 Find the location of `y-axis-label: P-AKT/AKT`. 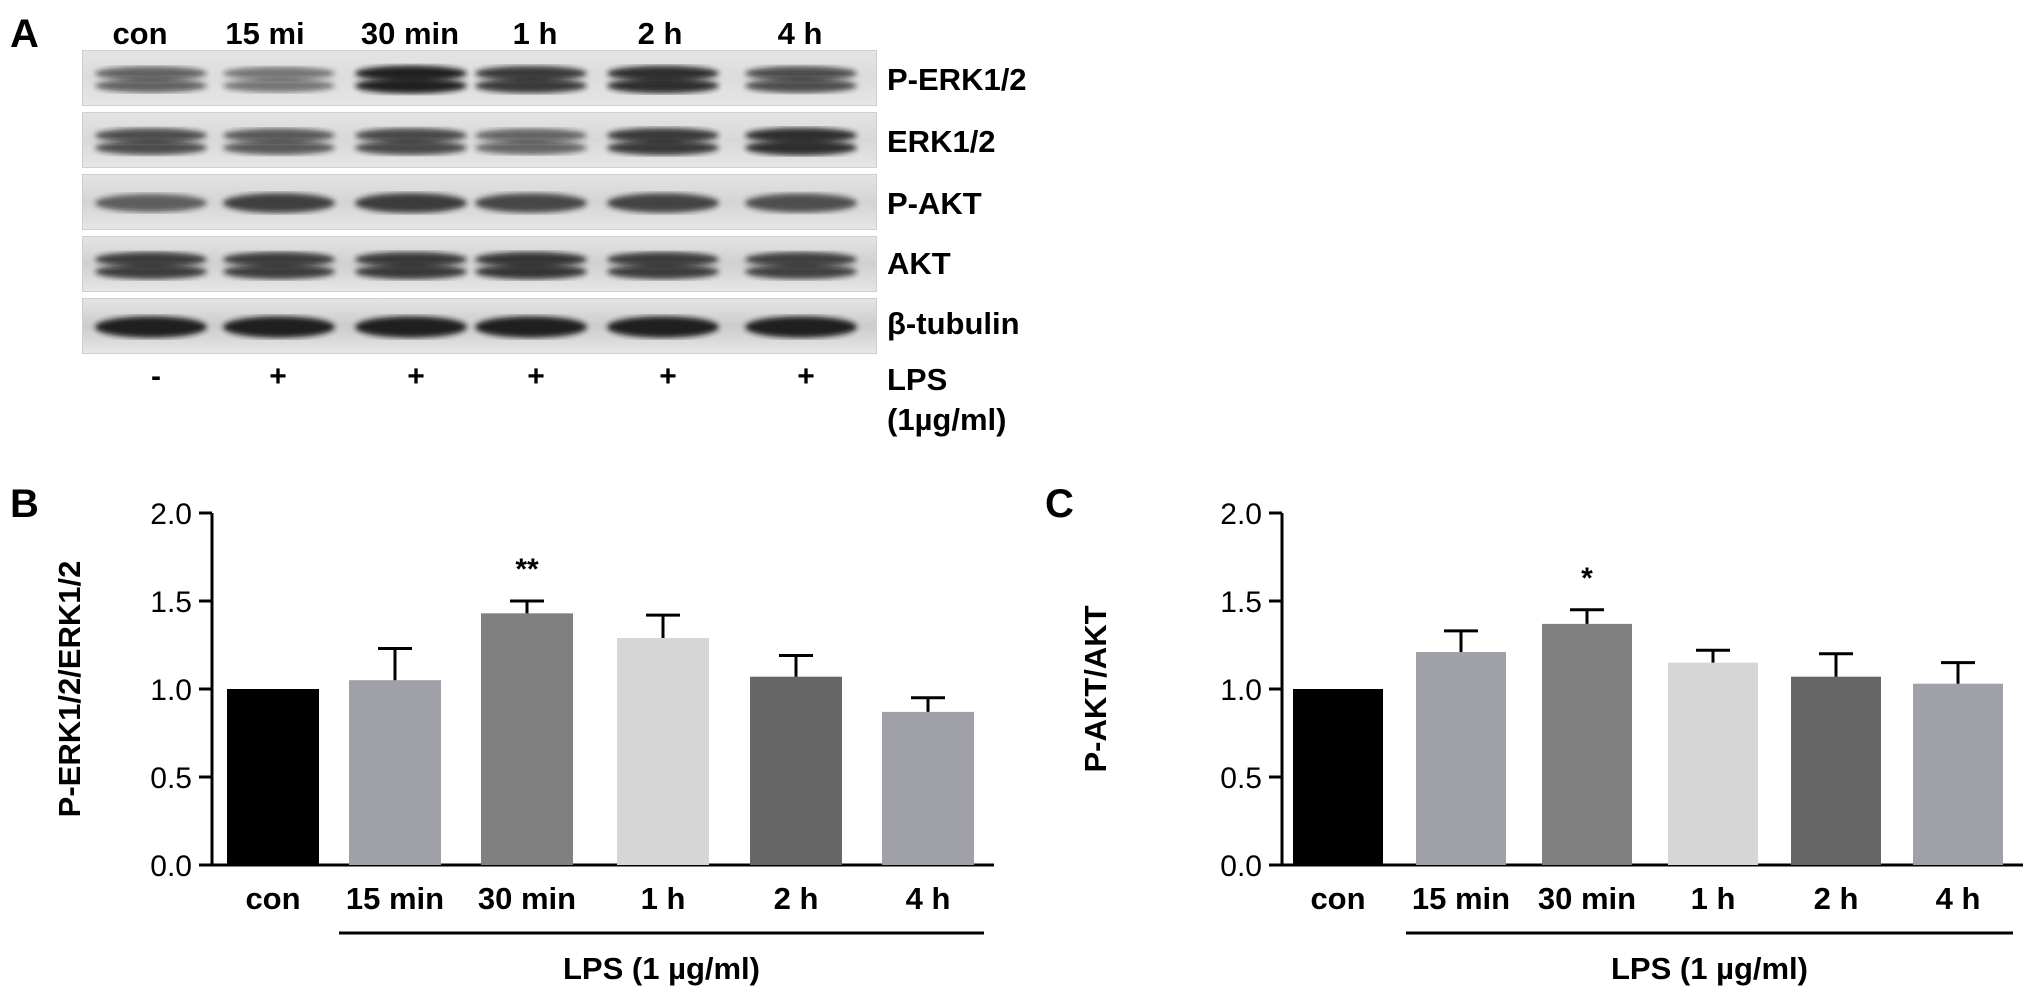

y-axis-label: P-AKT/AKT is located at coordinates (1095, 688).